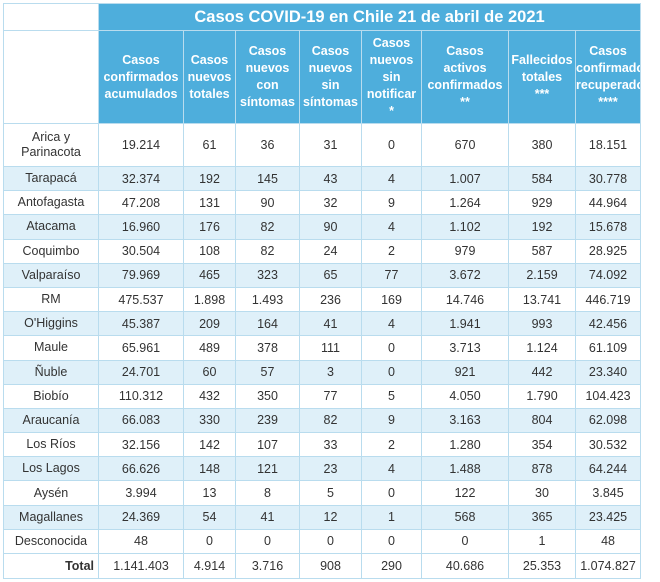 This screenshot has height=582, width=660. What do you see at coordinates (465, 68) in the screenshot?
I see `column-header-line: activos` at bounding box center [465, 68].